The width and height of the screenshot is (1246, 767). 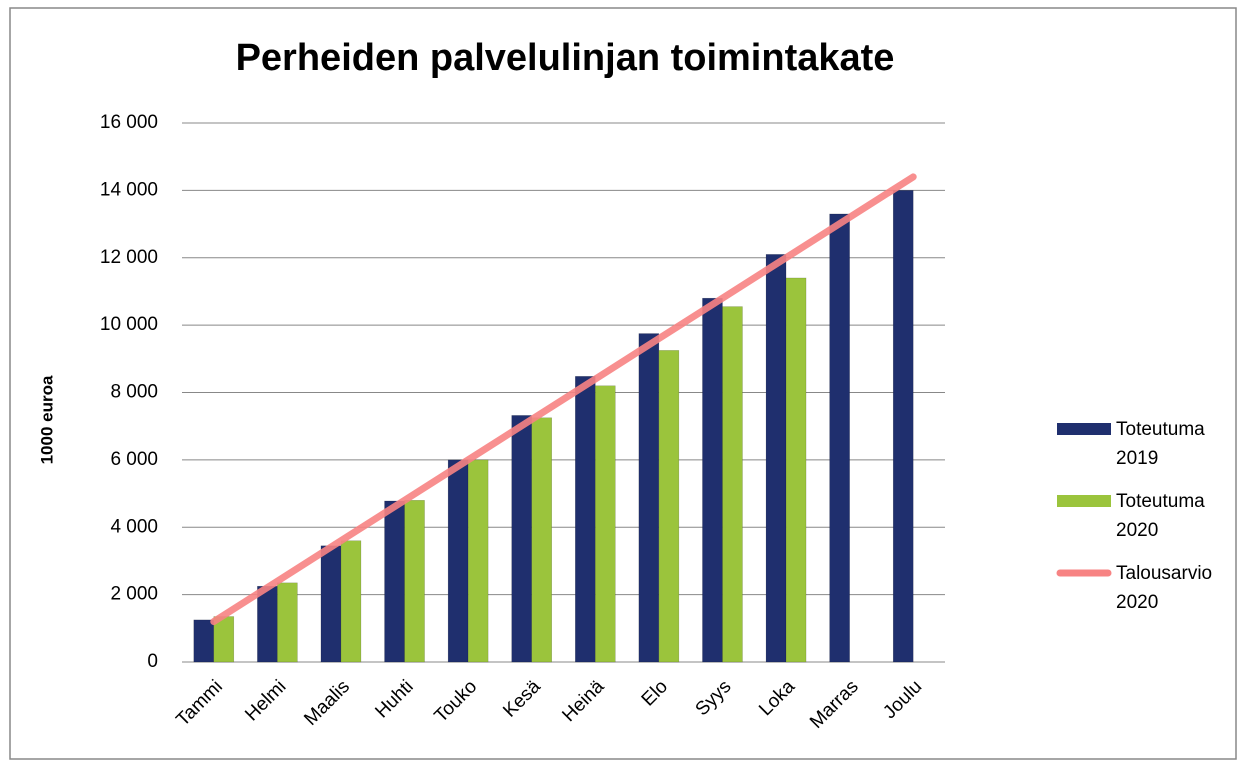 What do you see at coordinates (134, 459) in the screenshot?
I see `y-tick-label: 6 000` at bounding box center [134, 459].